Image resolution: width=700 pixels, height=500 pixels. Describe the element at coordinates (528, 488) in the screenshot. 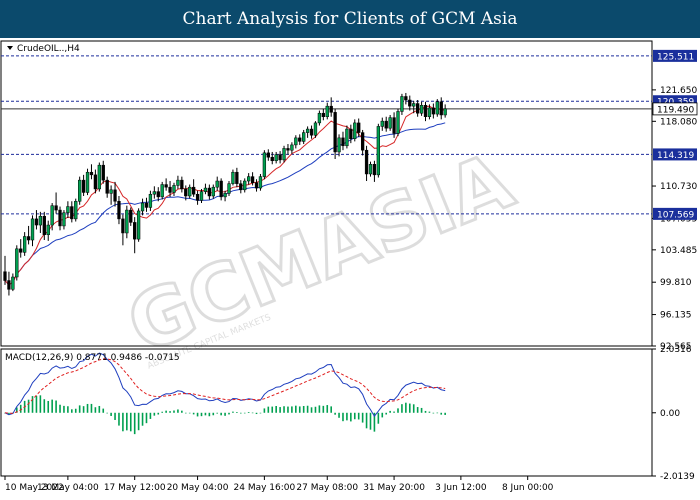

I see `time-axis-label: 8 Jun 00:00` at that location.